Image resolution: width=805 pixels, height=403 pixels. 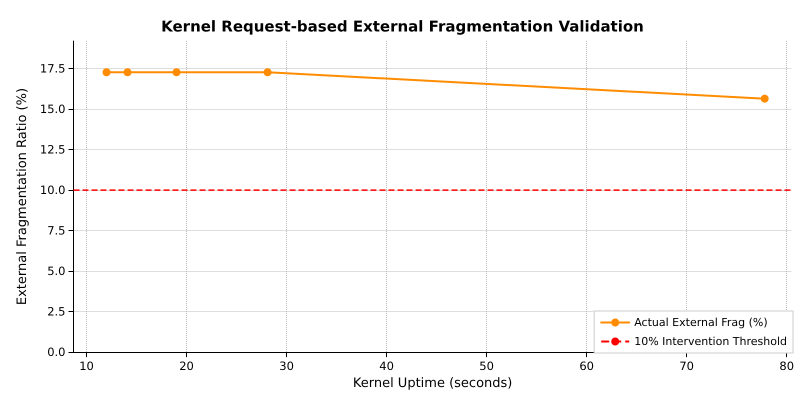 What do you see at coordinates (701, 322) in the screenshot?
I see `legend-label: Actual External Frag (%)` at bounding box center [701, 322].